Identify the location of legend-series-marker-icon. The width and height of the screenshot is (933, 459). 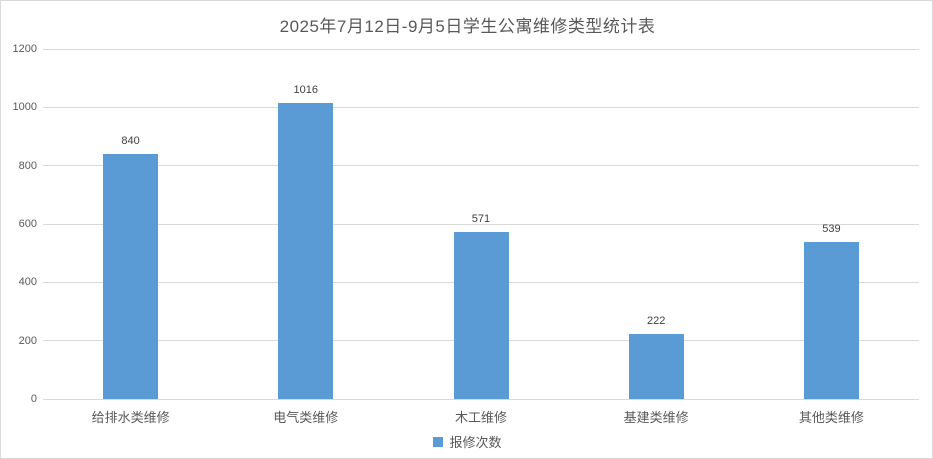
(438, 441).